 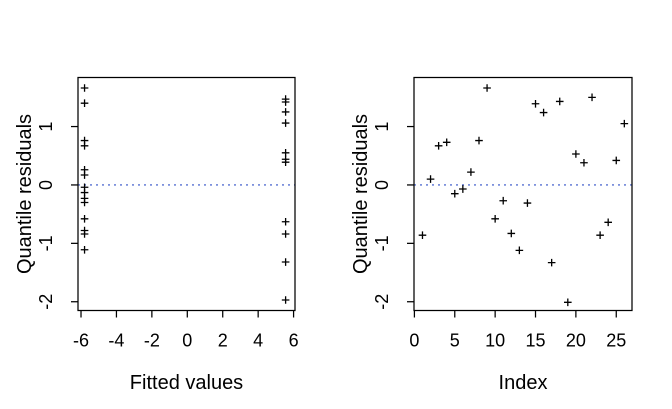 What do you see at coordinates (25, 194) in the screenshot?
I see `y-axis-label-left: Quantile residuals` at bounding box center [25, 194].